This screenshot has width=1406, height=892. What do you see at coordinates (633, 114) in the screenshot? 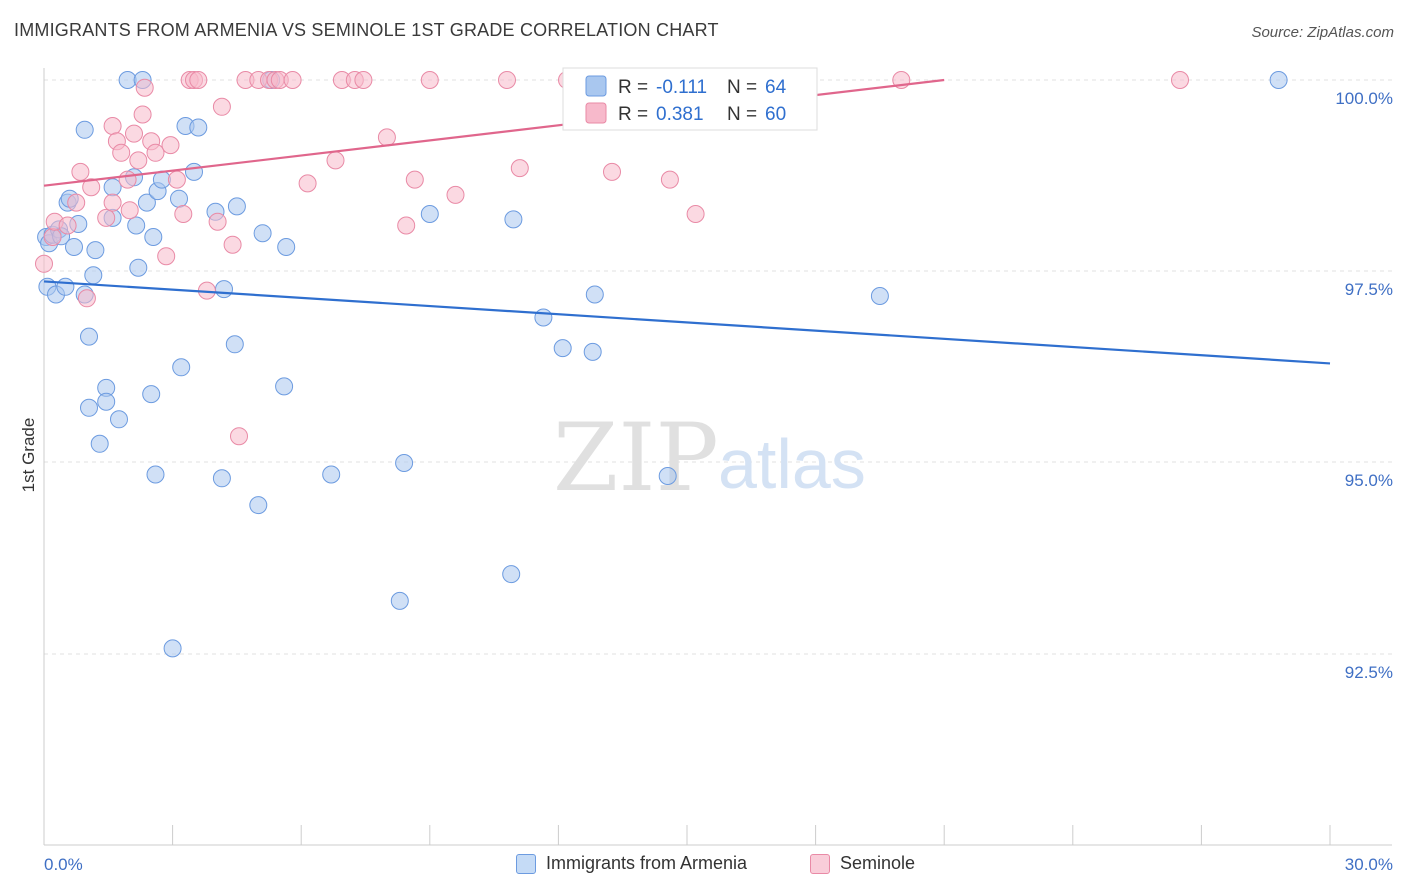
I see `stats-legend-r-label-1: R =` at bounding box center [633, 114].